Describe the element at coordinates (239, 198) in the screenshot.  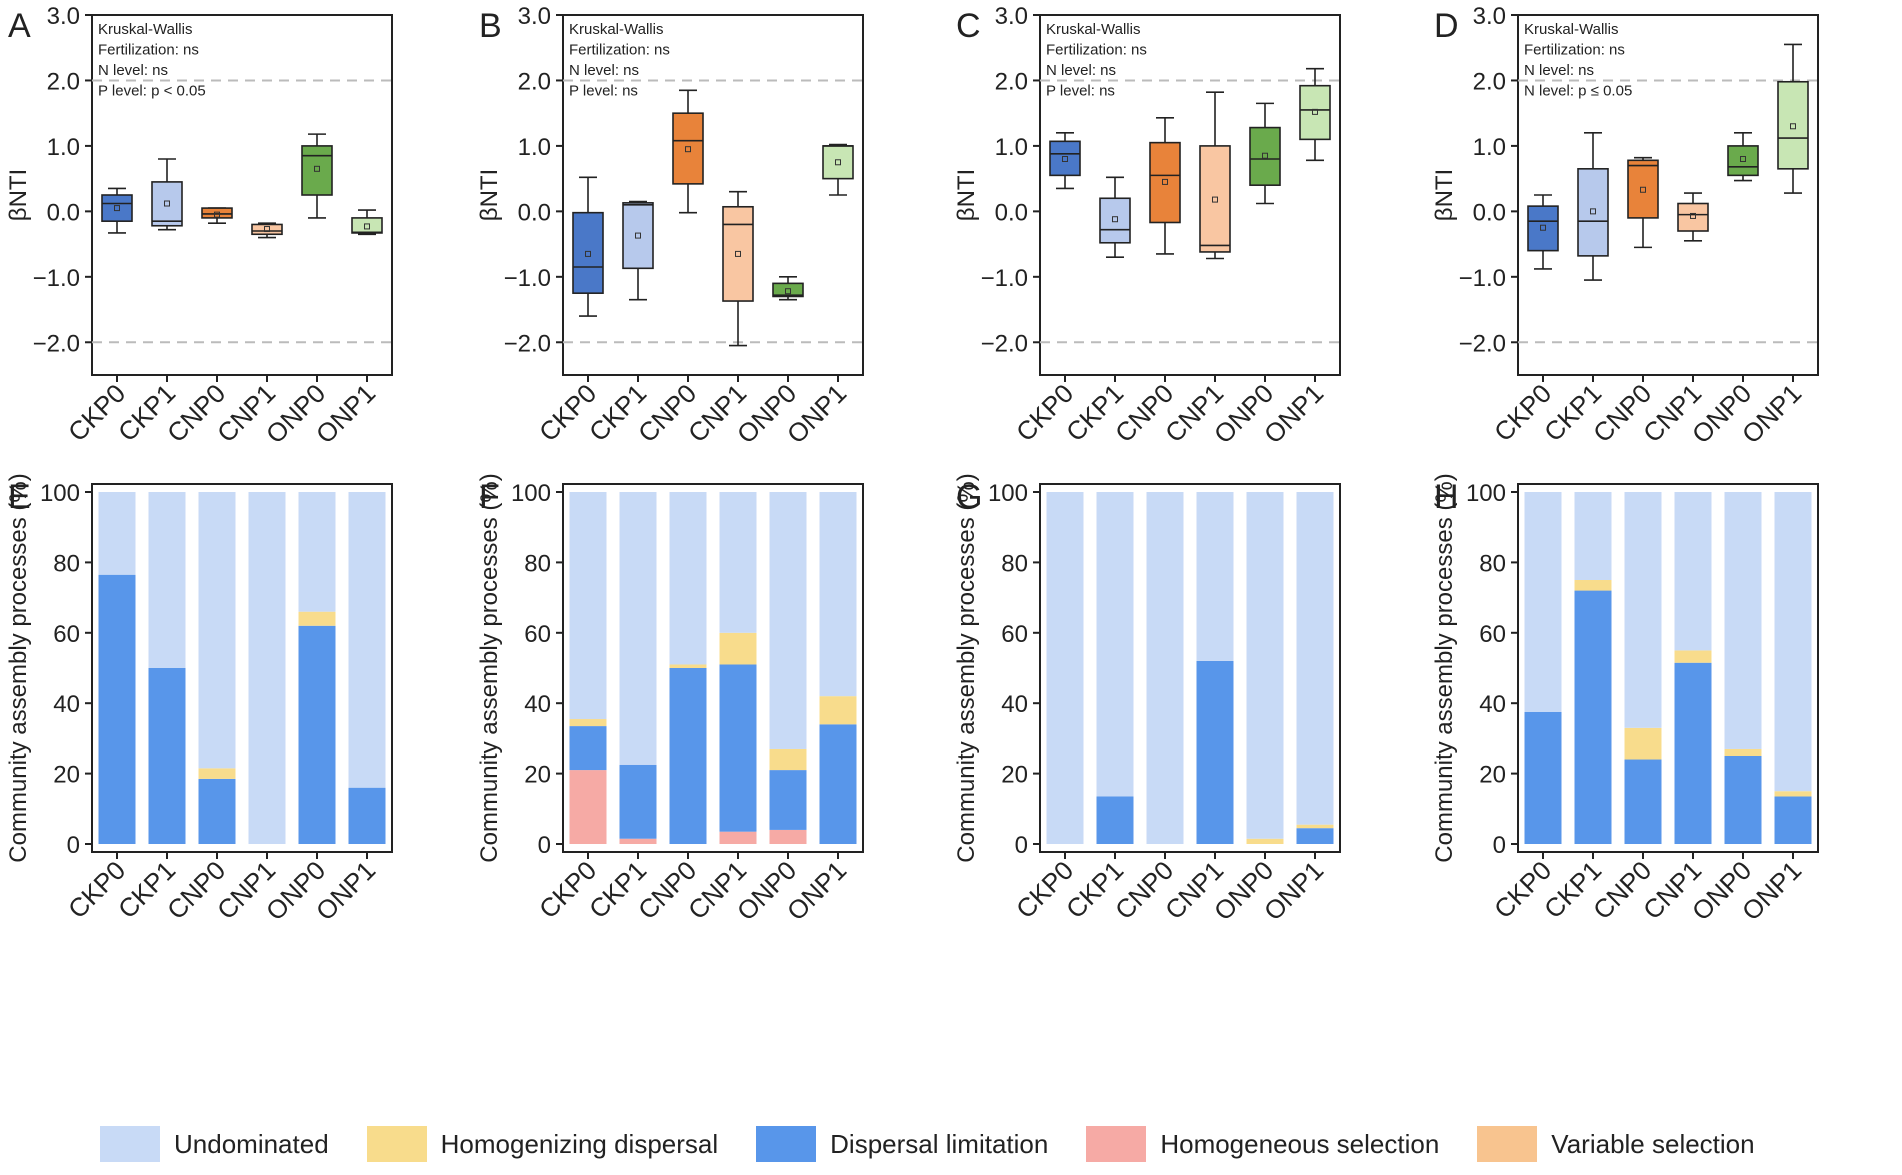
I see `panel-a` at that location.